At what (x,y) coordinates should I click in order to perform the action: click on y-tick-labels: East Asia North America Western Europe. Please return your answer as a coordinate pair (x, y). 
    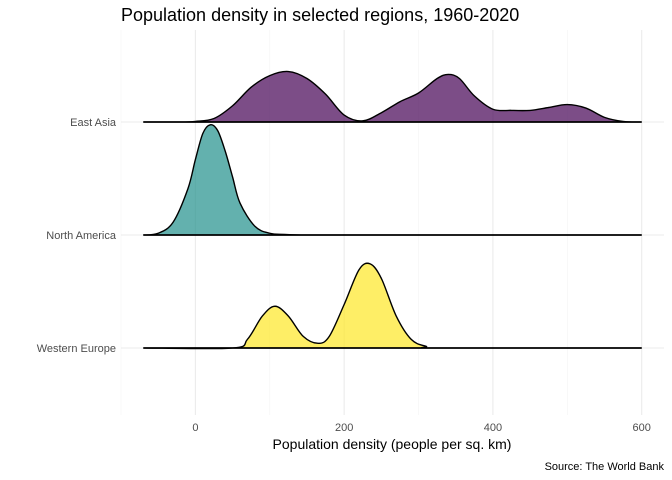
    Looking at the image, I should click on (77, 236).